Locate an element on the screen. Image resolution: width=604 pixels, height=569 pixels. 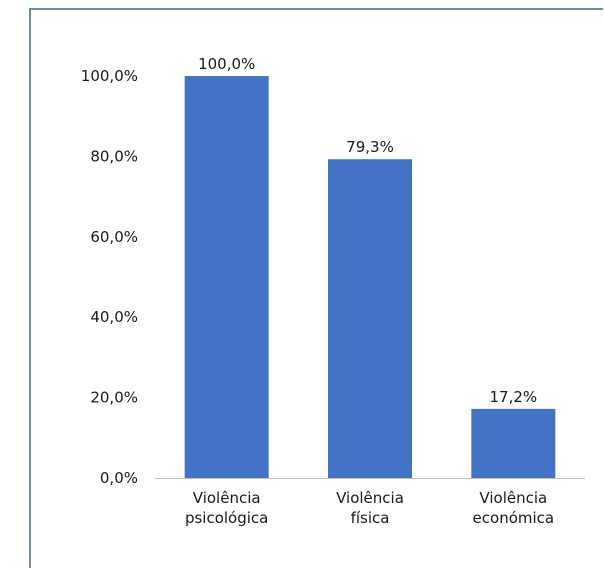
data-label: 79,3% is located at coordinates (370, 147).